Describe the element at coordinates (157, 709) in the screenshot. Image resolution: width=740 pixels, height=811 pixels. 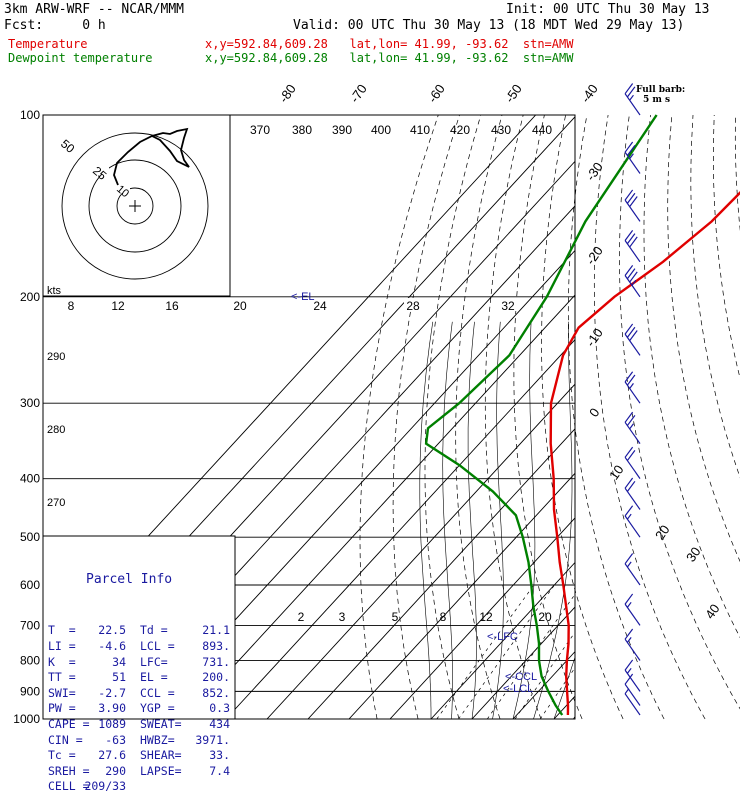
I see `parcel-info-cell: YGP =` at that location.